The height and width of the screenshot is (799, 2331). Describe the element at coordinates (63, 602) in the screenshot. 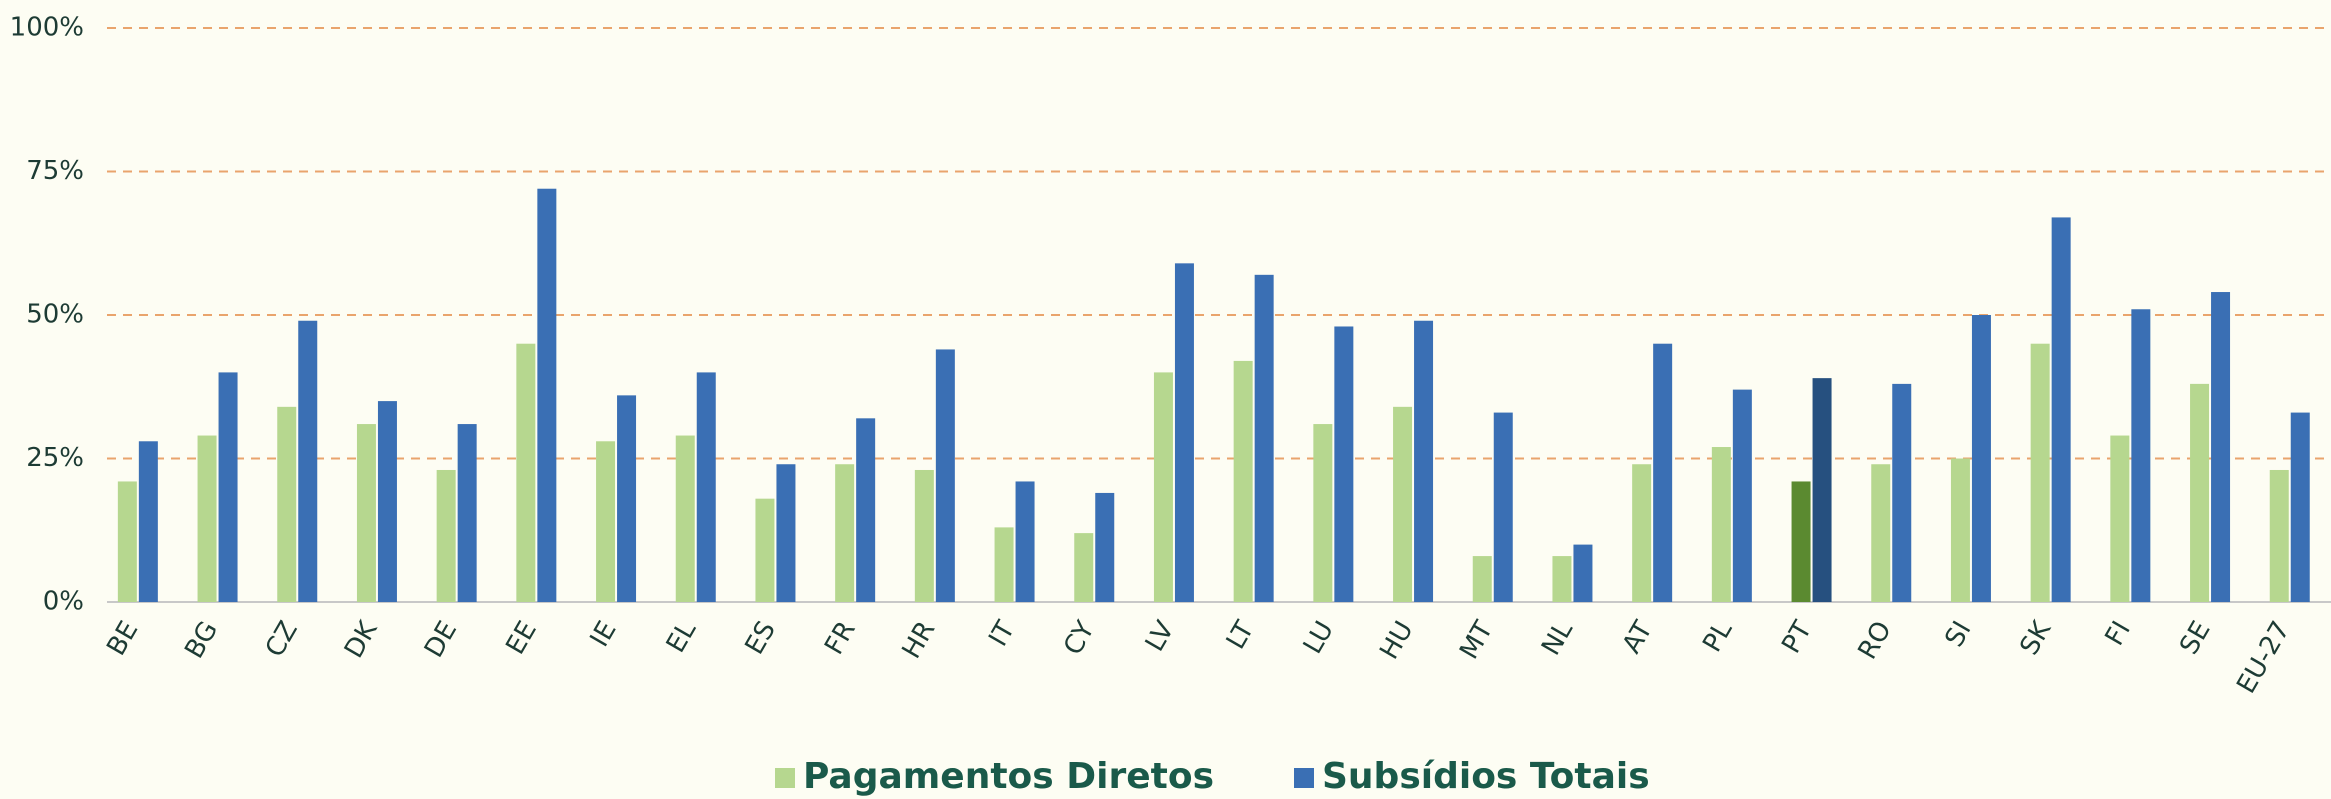

I see `y-tick-label: 0%` at that location.